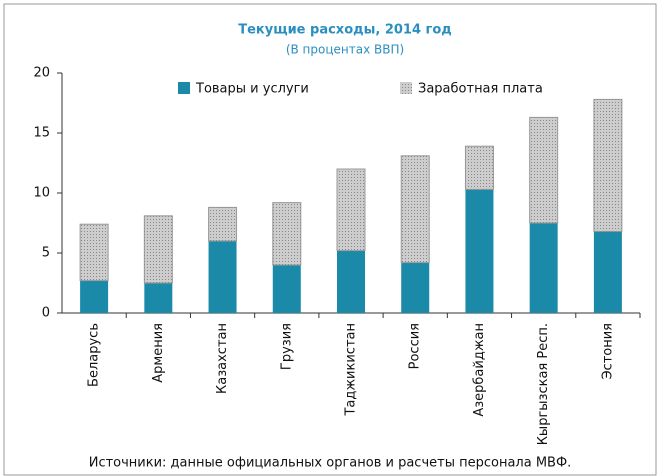  I want to click on y-tick-label: 15, so click(41, 133).